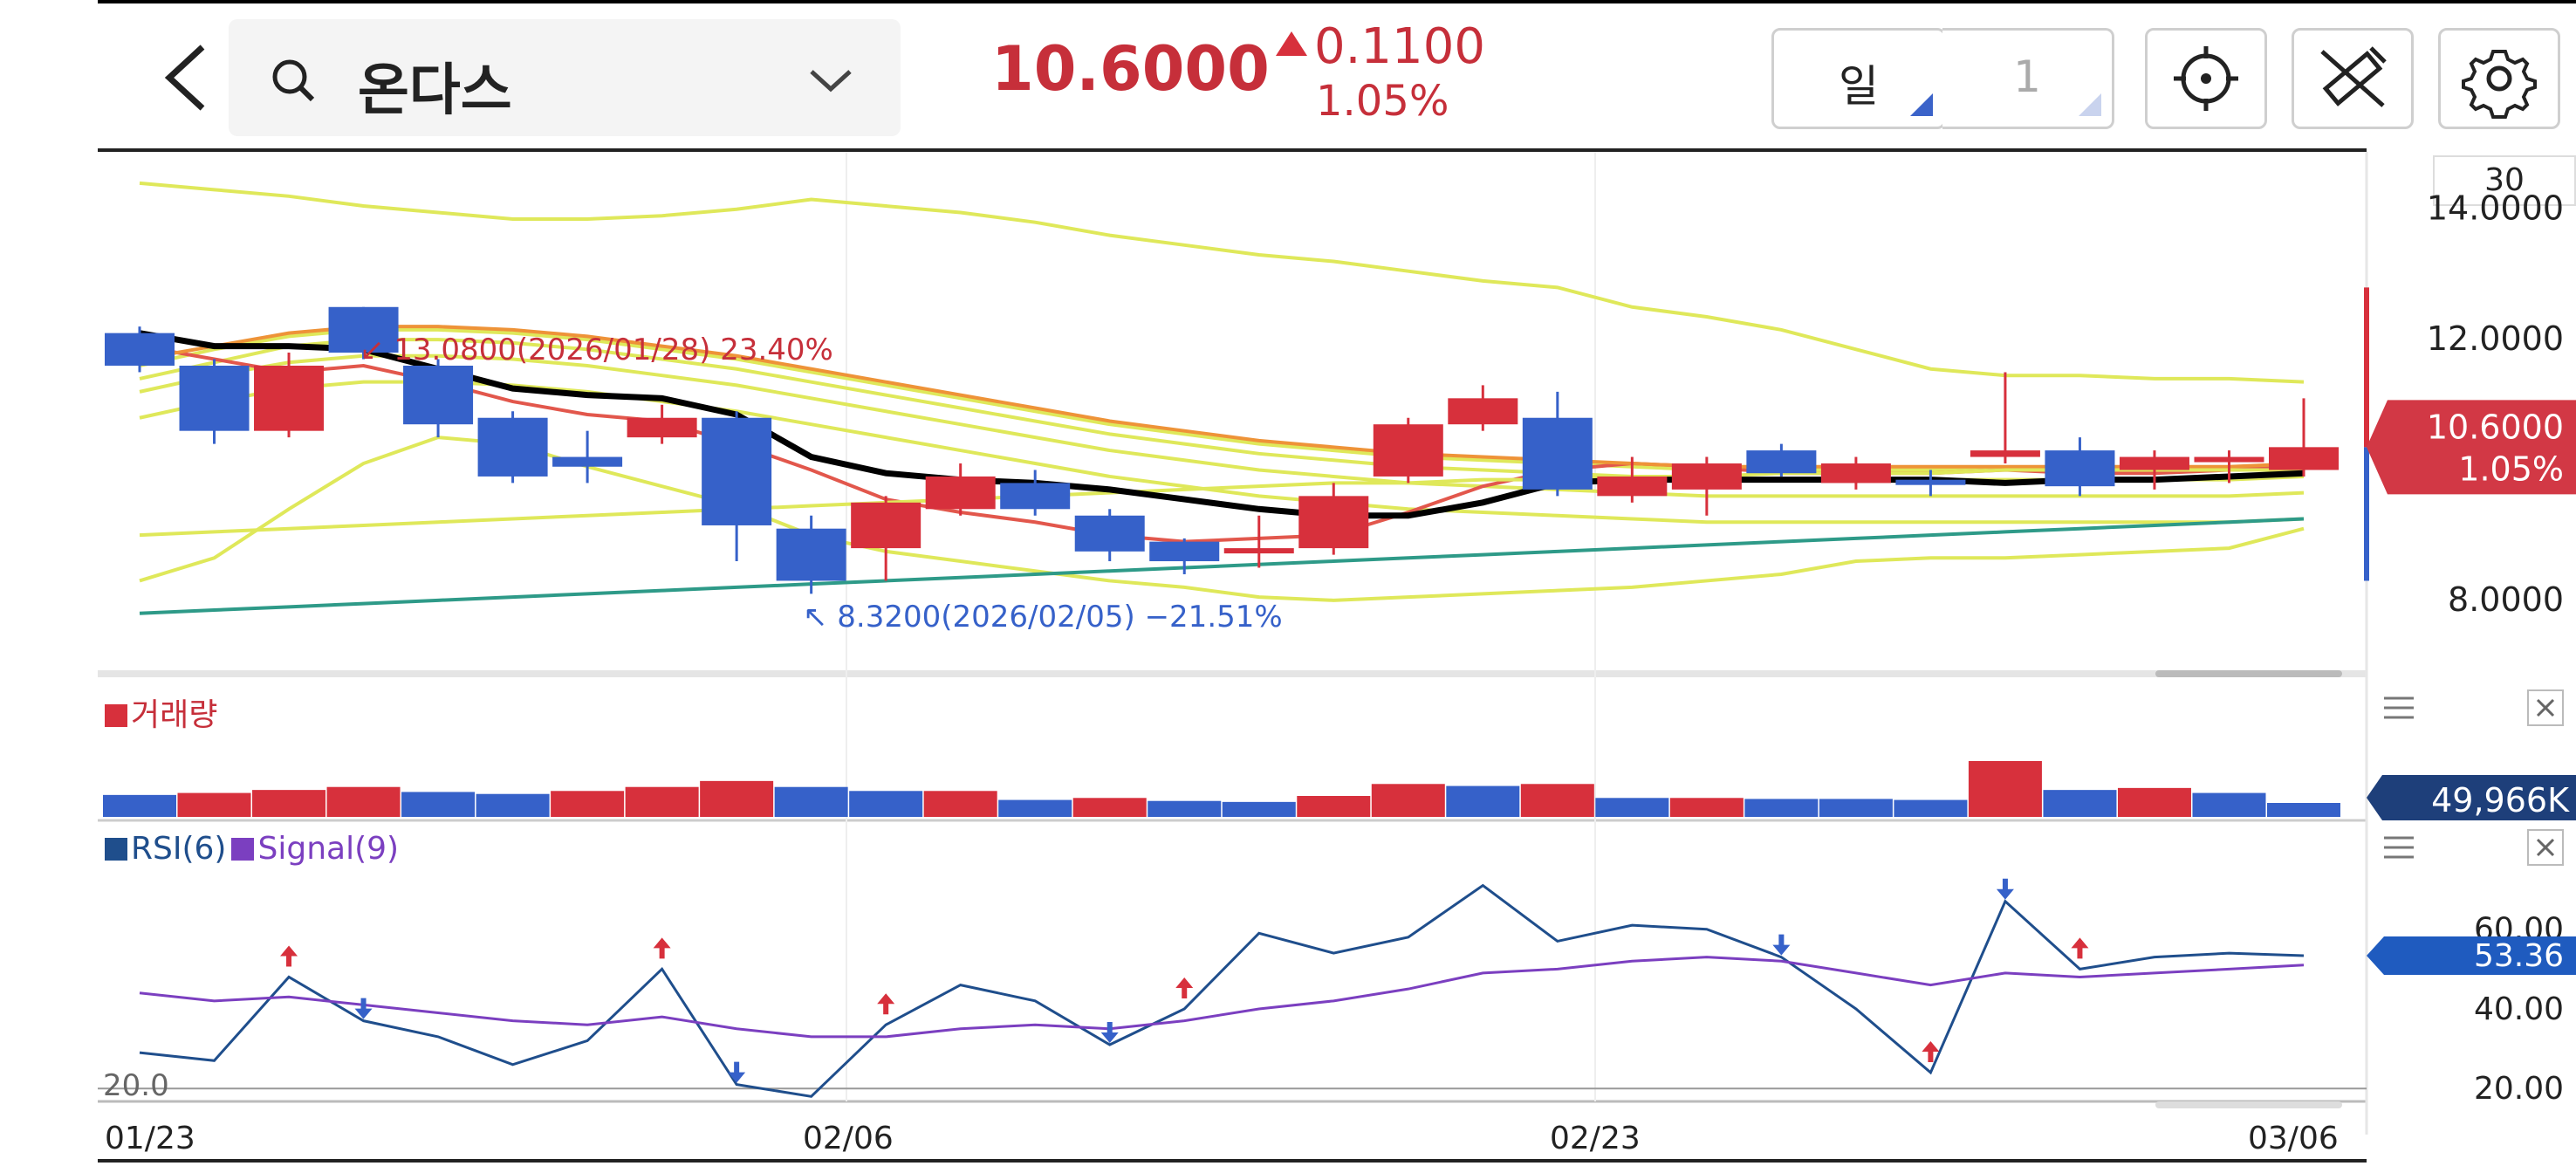  I want to click on x-axis-label: 02/23, so click(1595, 1138).